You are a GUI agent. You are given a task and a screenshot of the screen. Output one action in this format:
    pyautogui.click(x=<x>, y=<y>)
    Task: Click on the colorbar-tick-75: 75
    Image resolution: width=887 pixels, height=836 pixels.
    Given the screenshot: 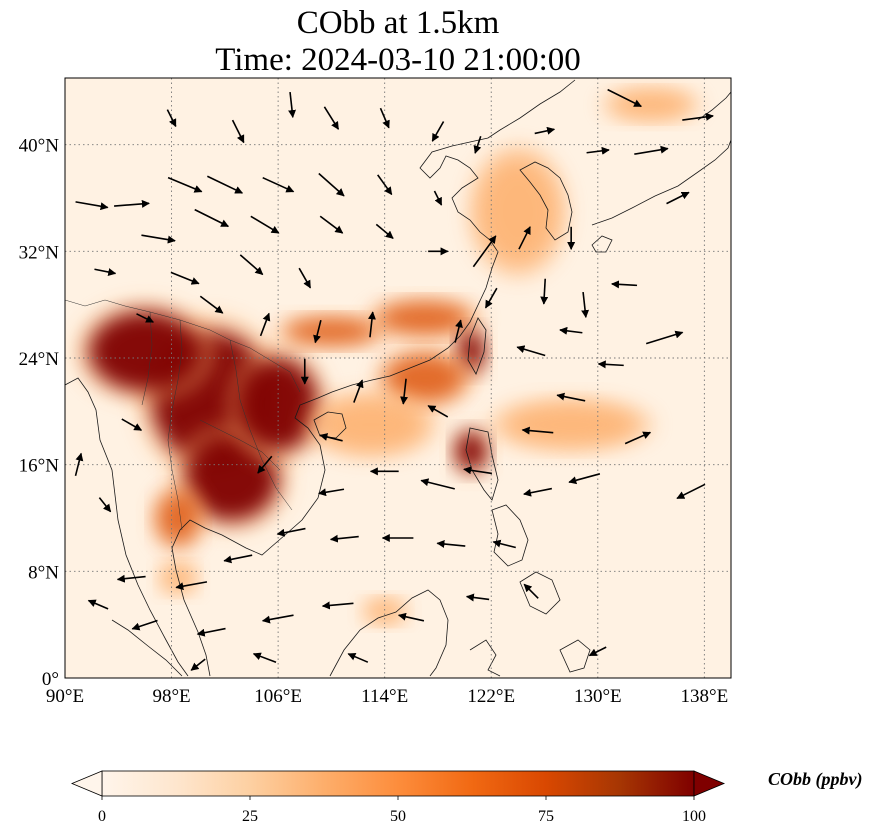 What is the action you would take?
    pyautogui.click(x=546, y=816)
    